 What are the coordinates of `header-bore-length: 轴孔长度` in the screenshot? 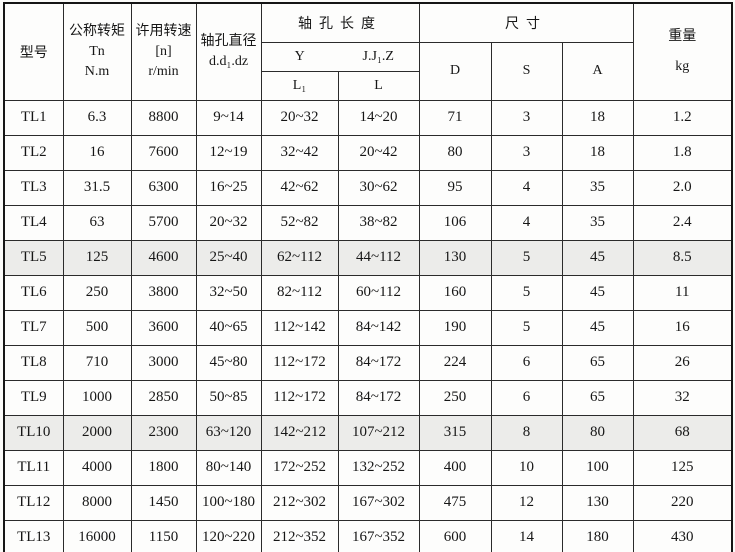 It's located at (340, 22).